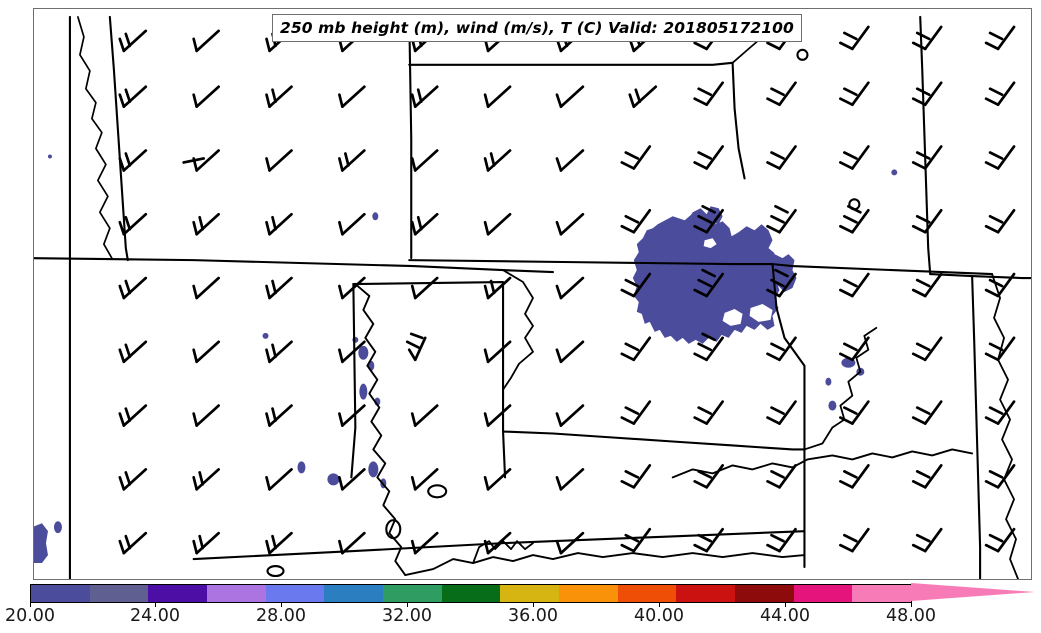 This screenshot has height=633, width=1041. What do you see at coordinates (785, 616) in the screenshot?
I see `colorbar-tick-label: 44.00` at bounding box center [785, 616].